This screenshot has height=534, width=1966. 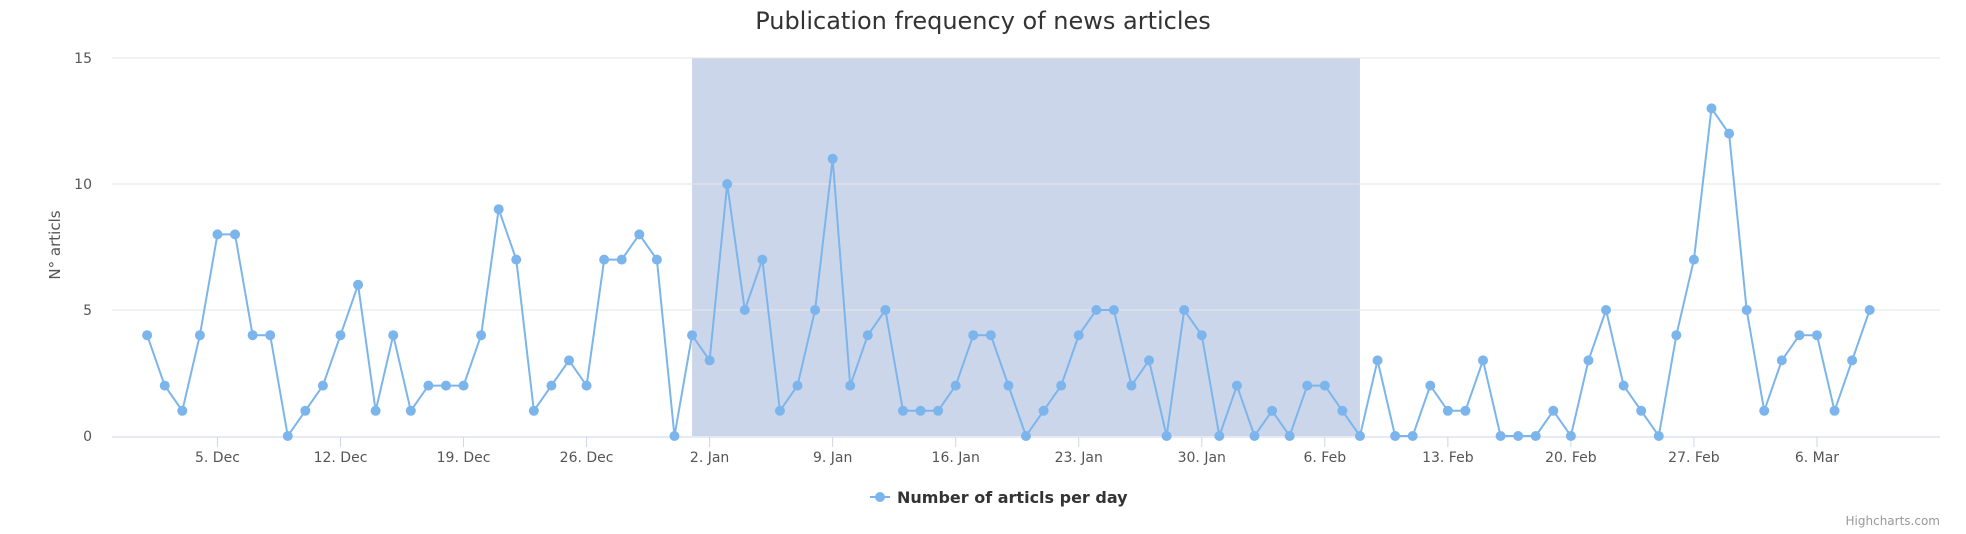 I want to click on credits: Highcharts.com, so click(x=1893, y=521).